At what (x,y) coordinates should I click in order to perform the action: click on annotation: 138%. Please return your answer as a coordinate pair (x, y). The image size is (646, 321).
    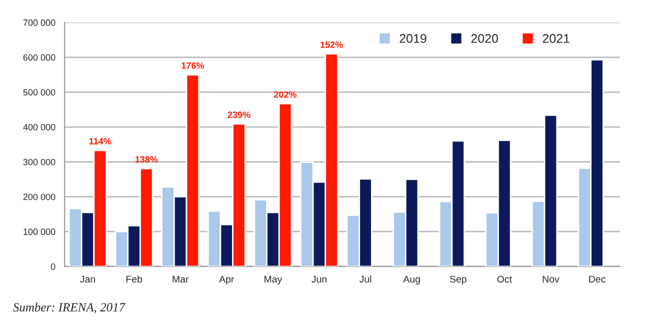
    Looking at the image, I should click on (146, 159).